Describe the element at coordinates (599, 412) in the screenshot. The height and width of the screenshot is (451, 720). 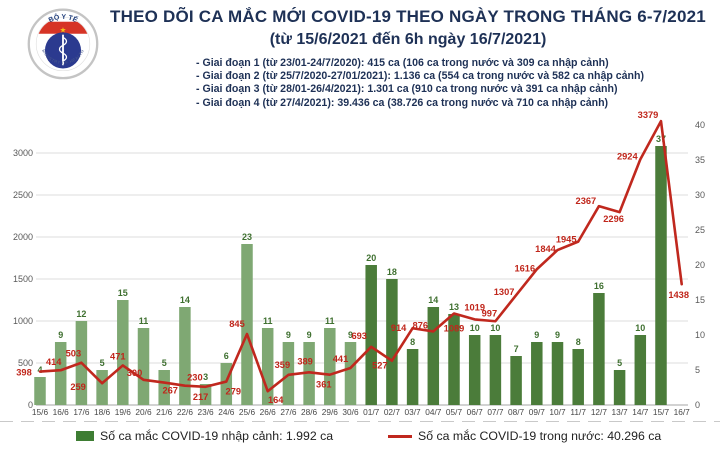
I see `x-axis-label: 12/7` at that location.